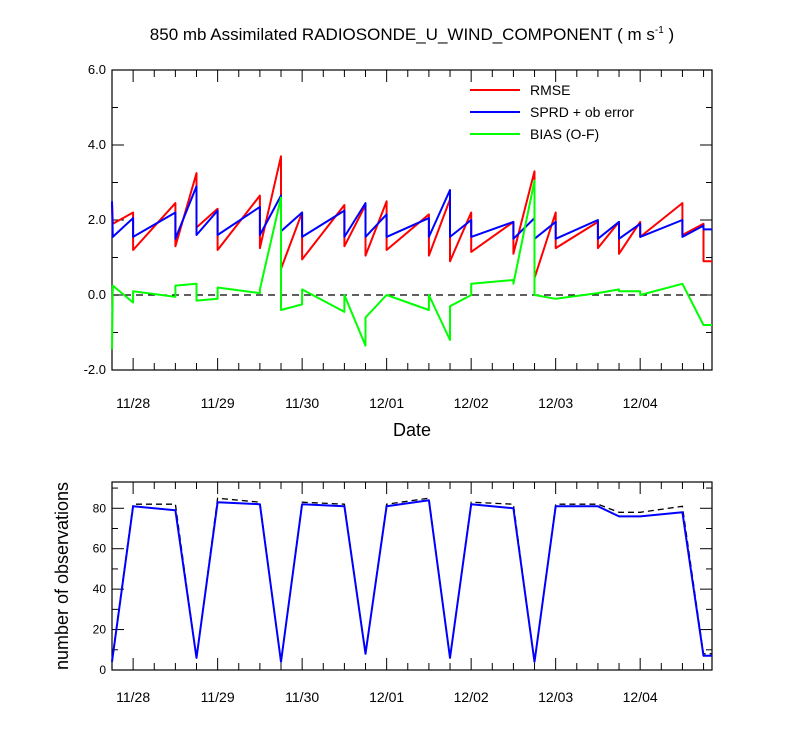 The width and height of the screenshot is (800, 750). Describe the element at coordinates (100, 549) in the screenshot. I see `bottom-ytick-label: 60` at that location.